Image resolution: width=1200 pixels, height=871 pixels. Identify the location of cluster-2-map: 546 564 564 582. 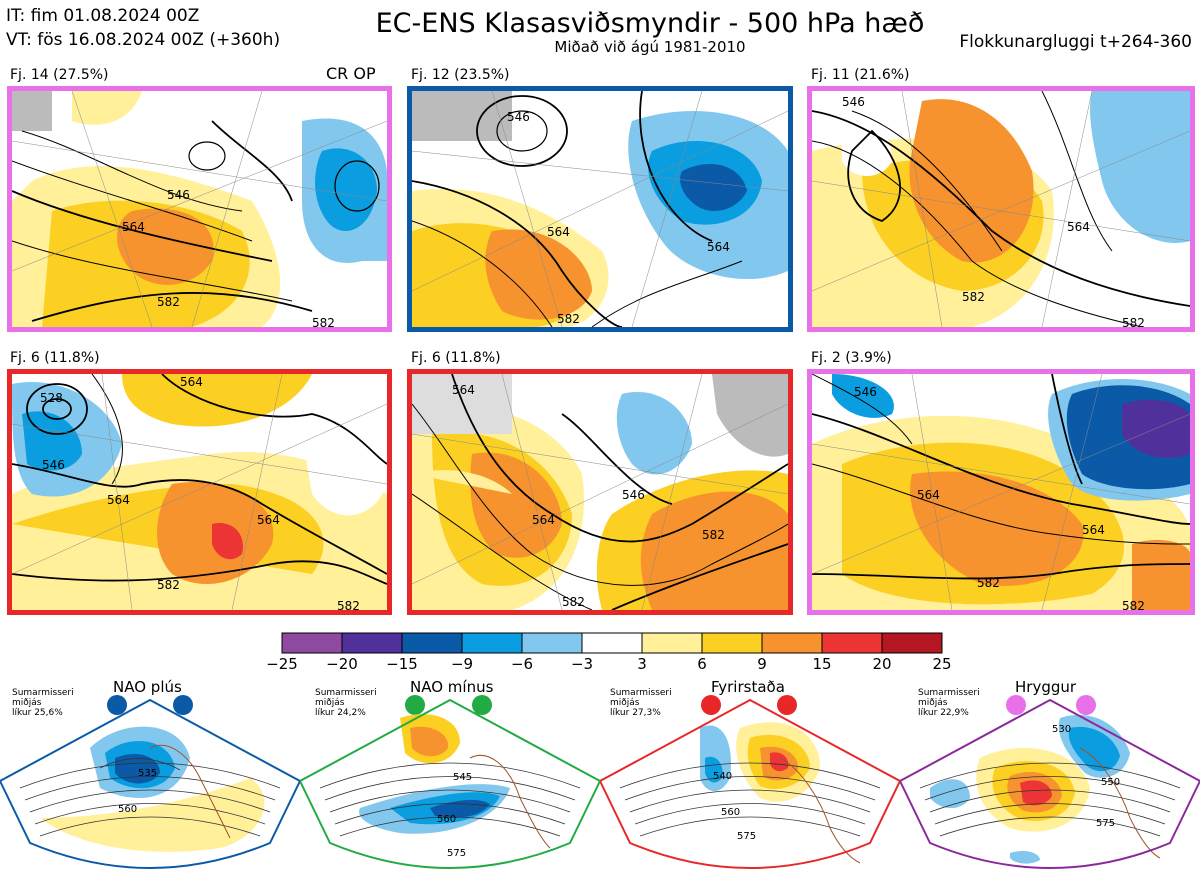
(600, 209).